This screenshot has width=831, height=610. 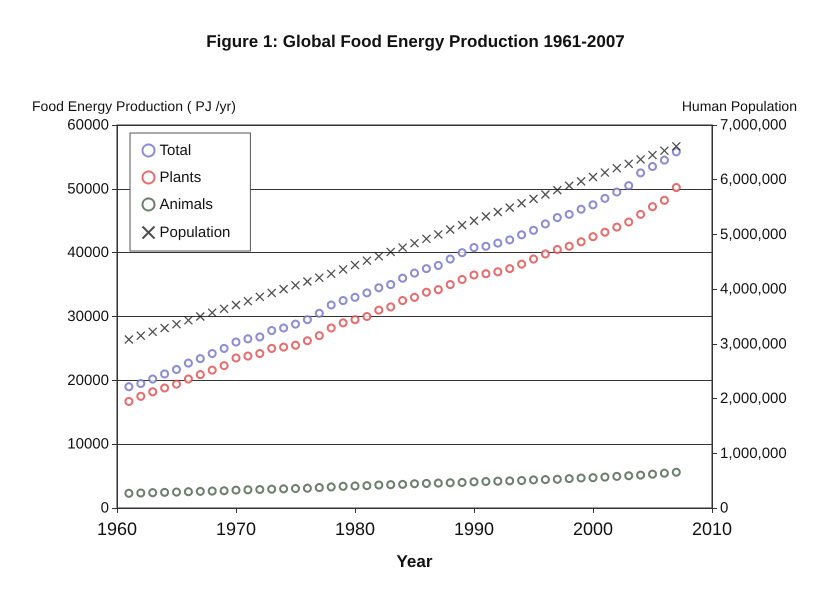 What do you see at coordinates (176, 150) in the screenshot?
I see `legend-label: Total` at bounding box center [176, 150].